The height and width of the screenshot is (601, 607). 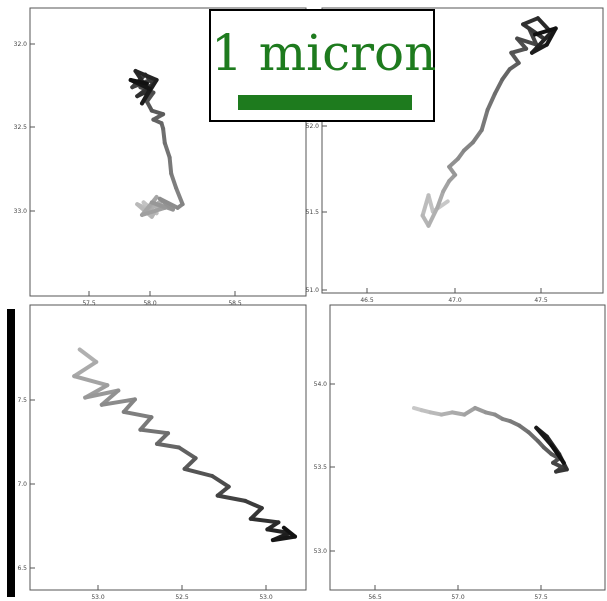 I want to click on y-tick-label: 33.0, so click(x=21, y=211).